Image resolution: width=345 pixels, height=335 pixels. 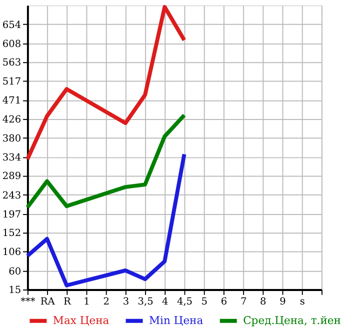 I want to click on x-tick-label: 5, so click(x=204, y=302).